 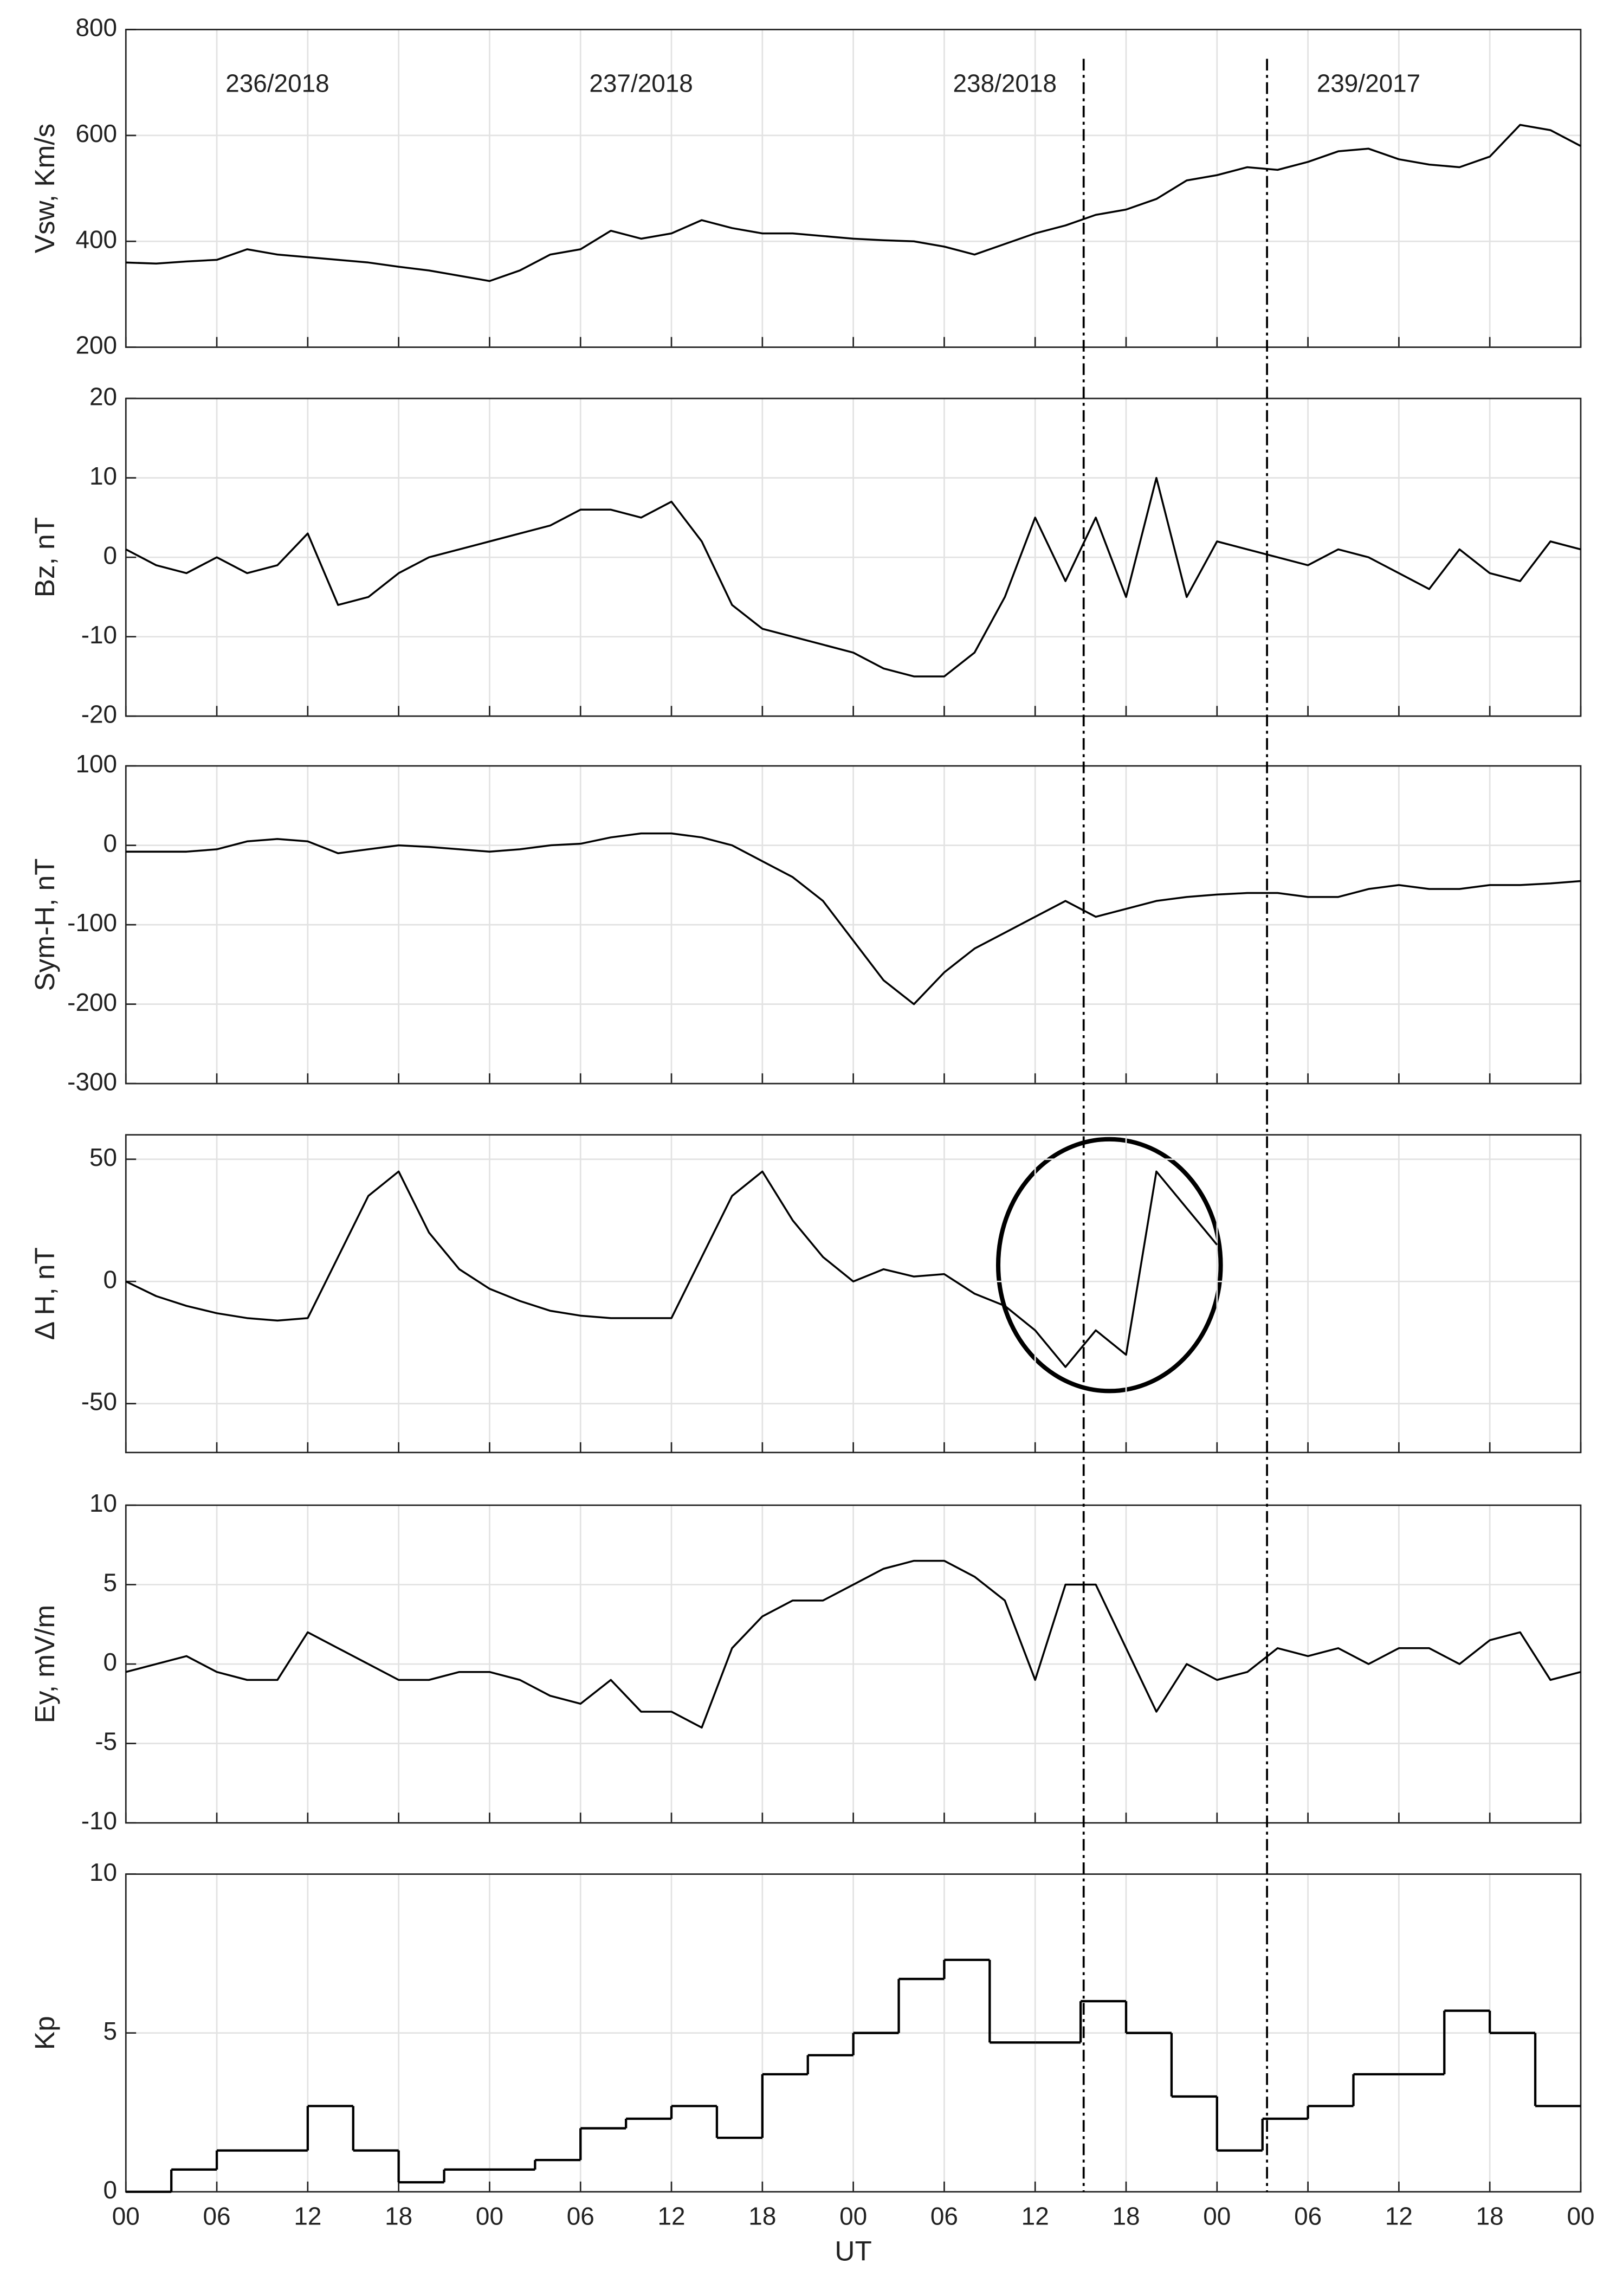 What do you see at coordinates (96, 239) in the screenshot?
I see `y-tick-label: 400` at bounding box center [96, 239].